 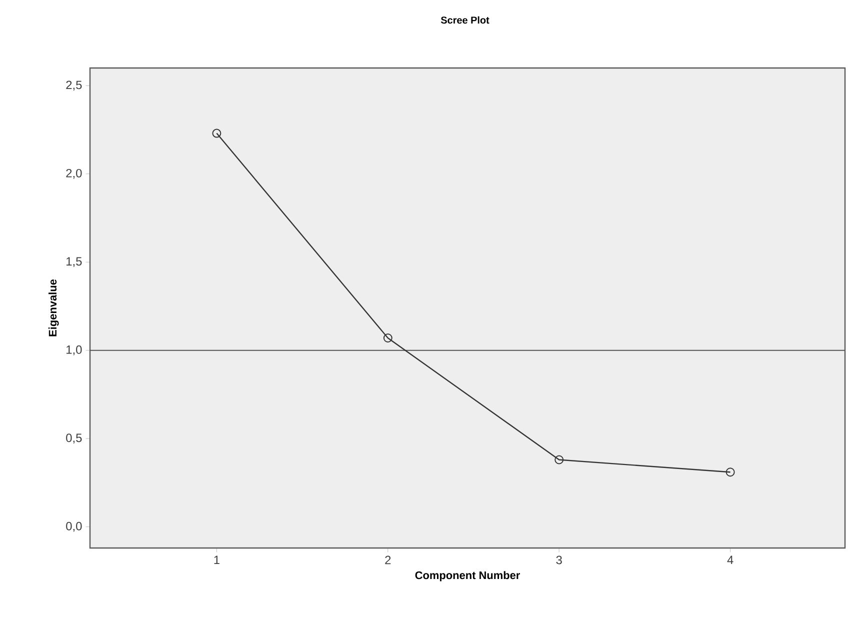 I want to click on x-tick-label: 4, so click(x=730, y=560).